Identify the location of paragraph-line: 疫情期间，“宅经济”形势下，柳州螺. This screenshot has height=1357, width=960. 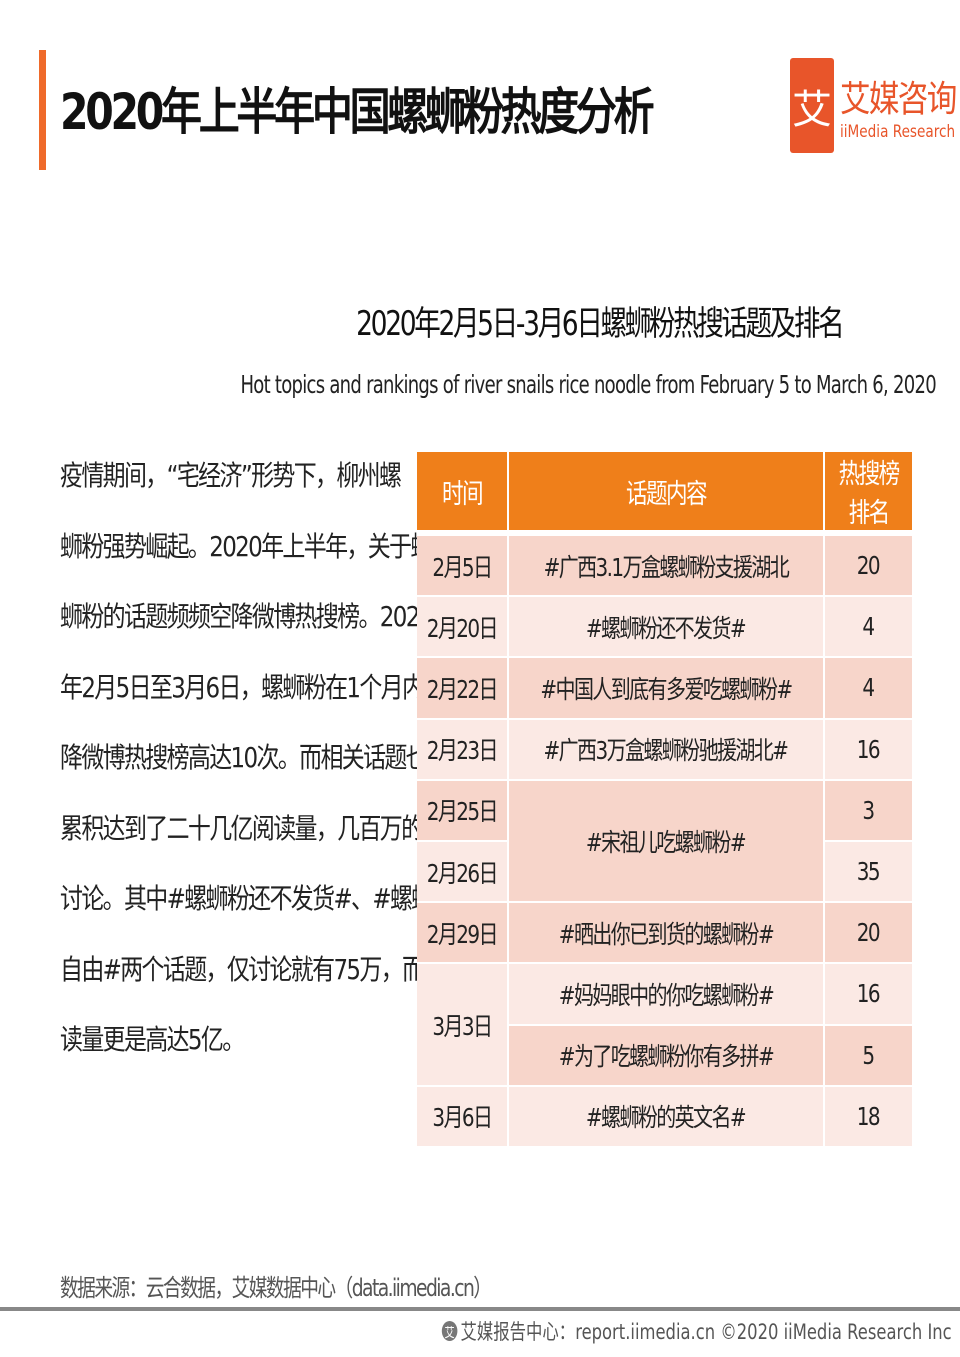
(231, 475).